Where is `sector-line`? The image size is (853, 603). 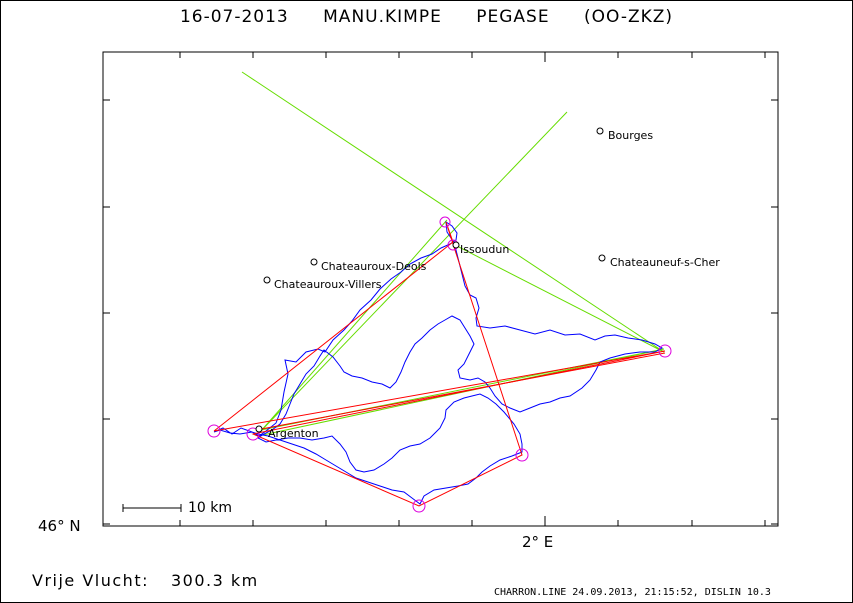
sector-line is located at coordinates (461, 392).